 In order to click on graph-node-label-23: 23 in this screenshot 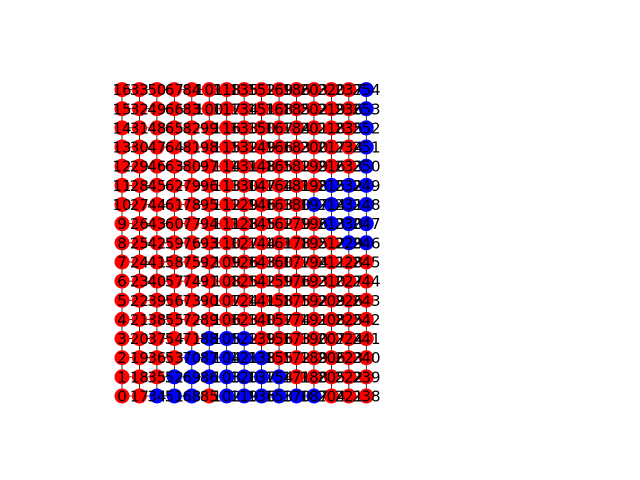, I will do `click(139, 282)`.